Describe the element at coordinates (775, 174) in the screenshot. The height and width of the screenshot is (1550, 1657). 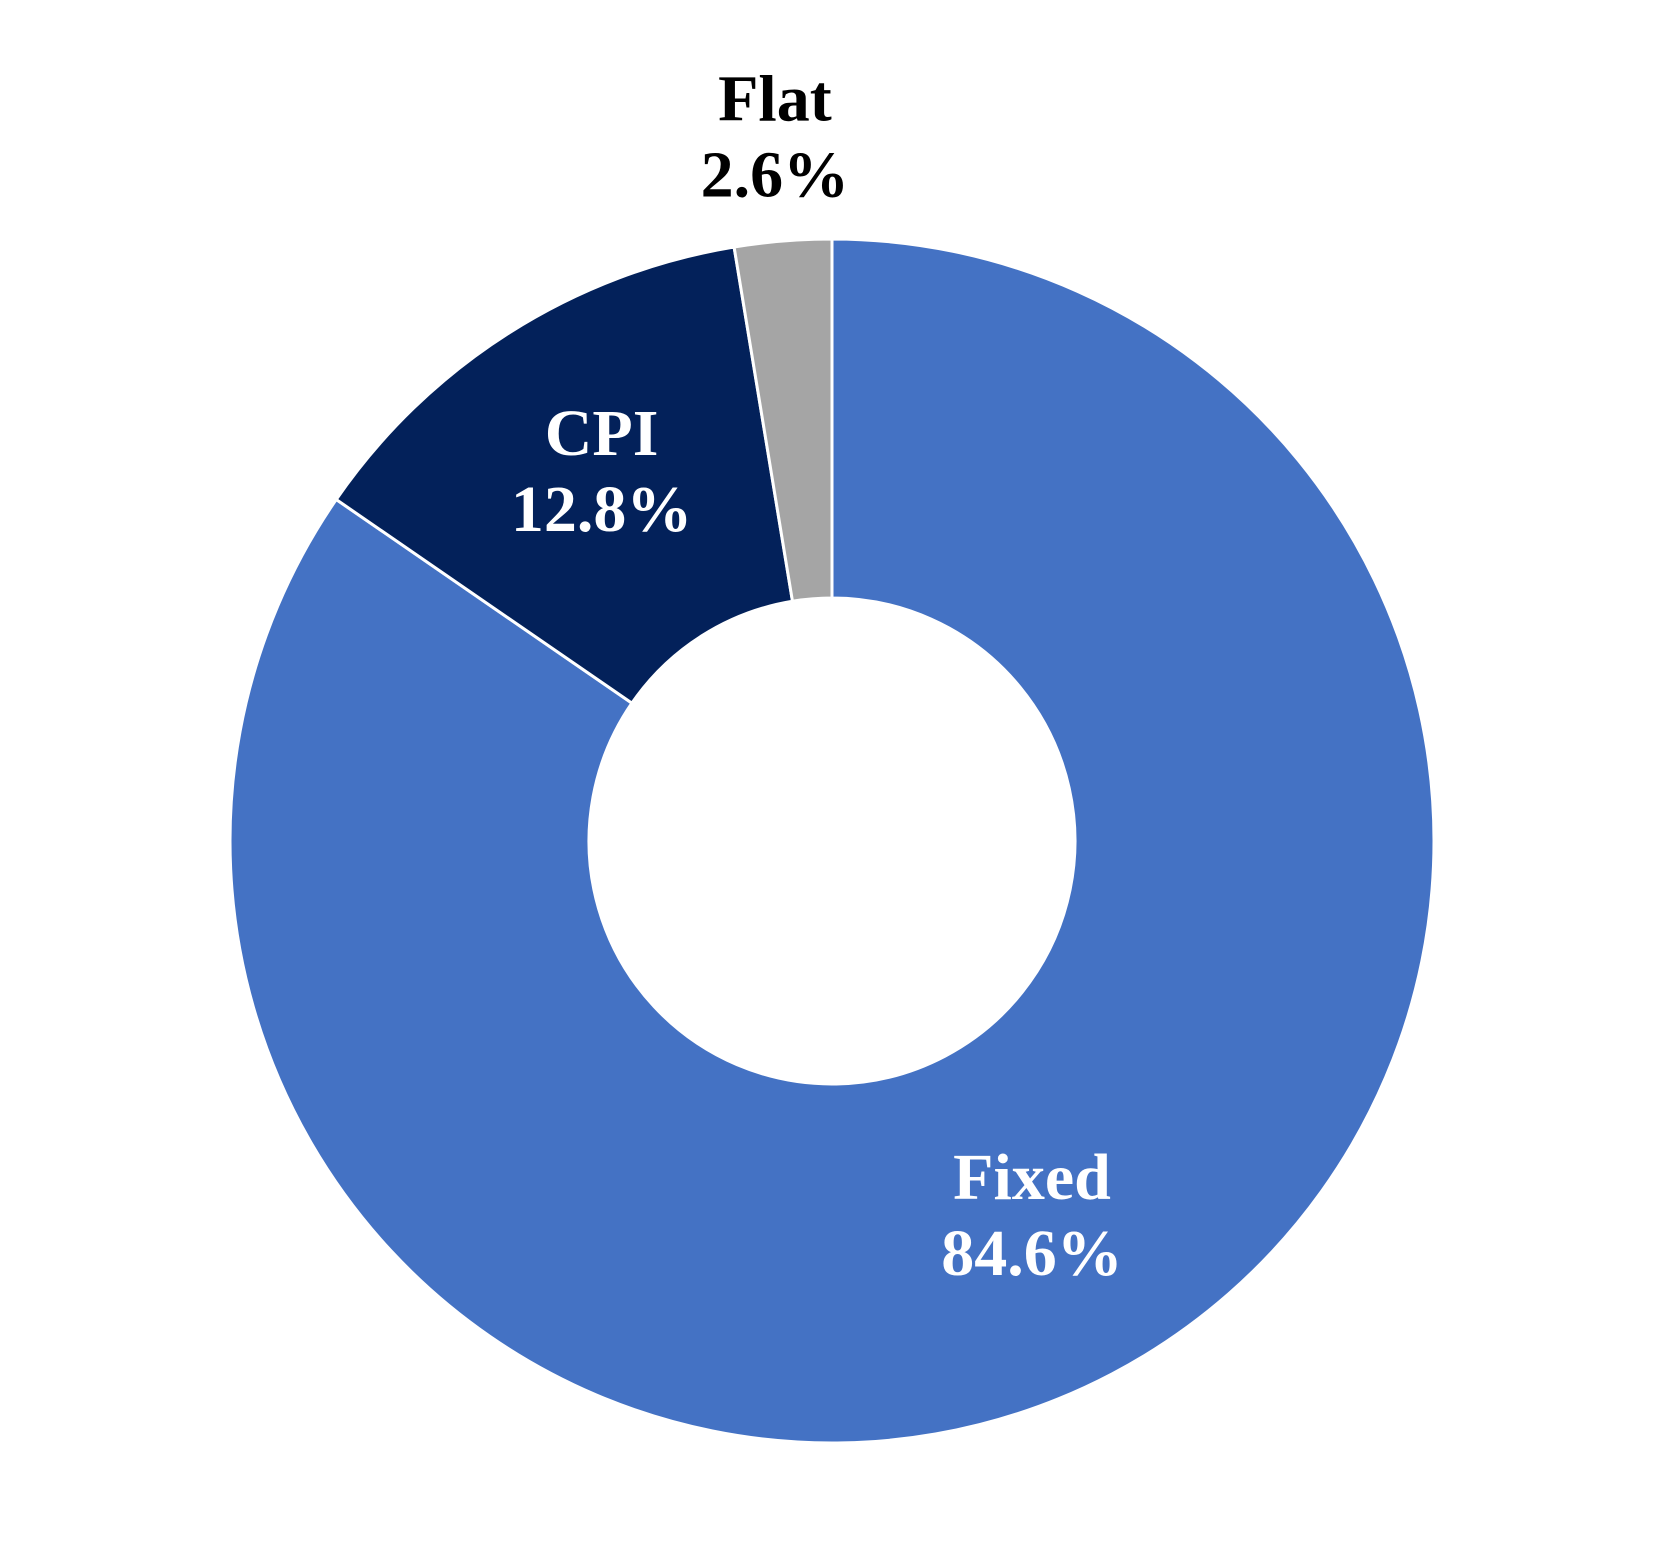
I see `slice-value-label: 2.6%` at that location.